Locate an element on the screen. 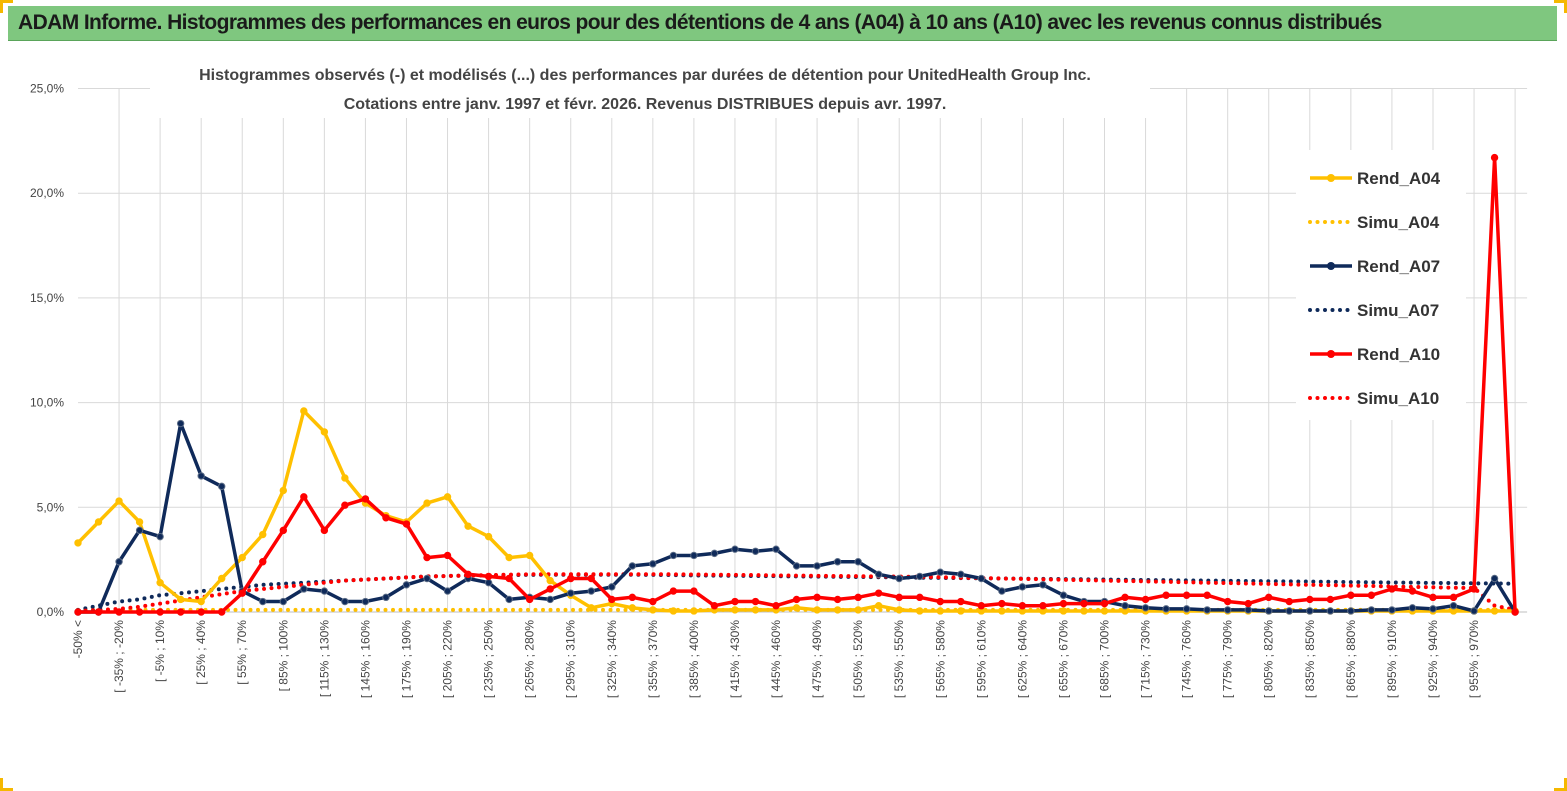  y-tick-label: 15,0% is located at coordinates (47, 298).